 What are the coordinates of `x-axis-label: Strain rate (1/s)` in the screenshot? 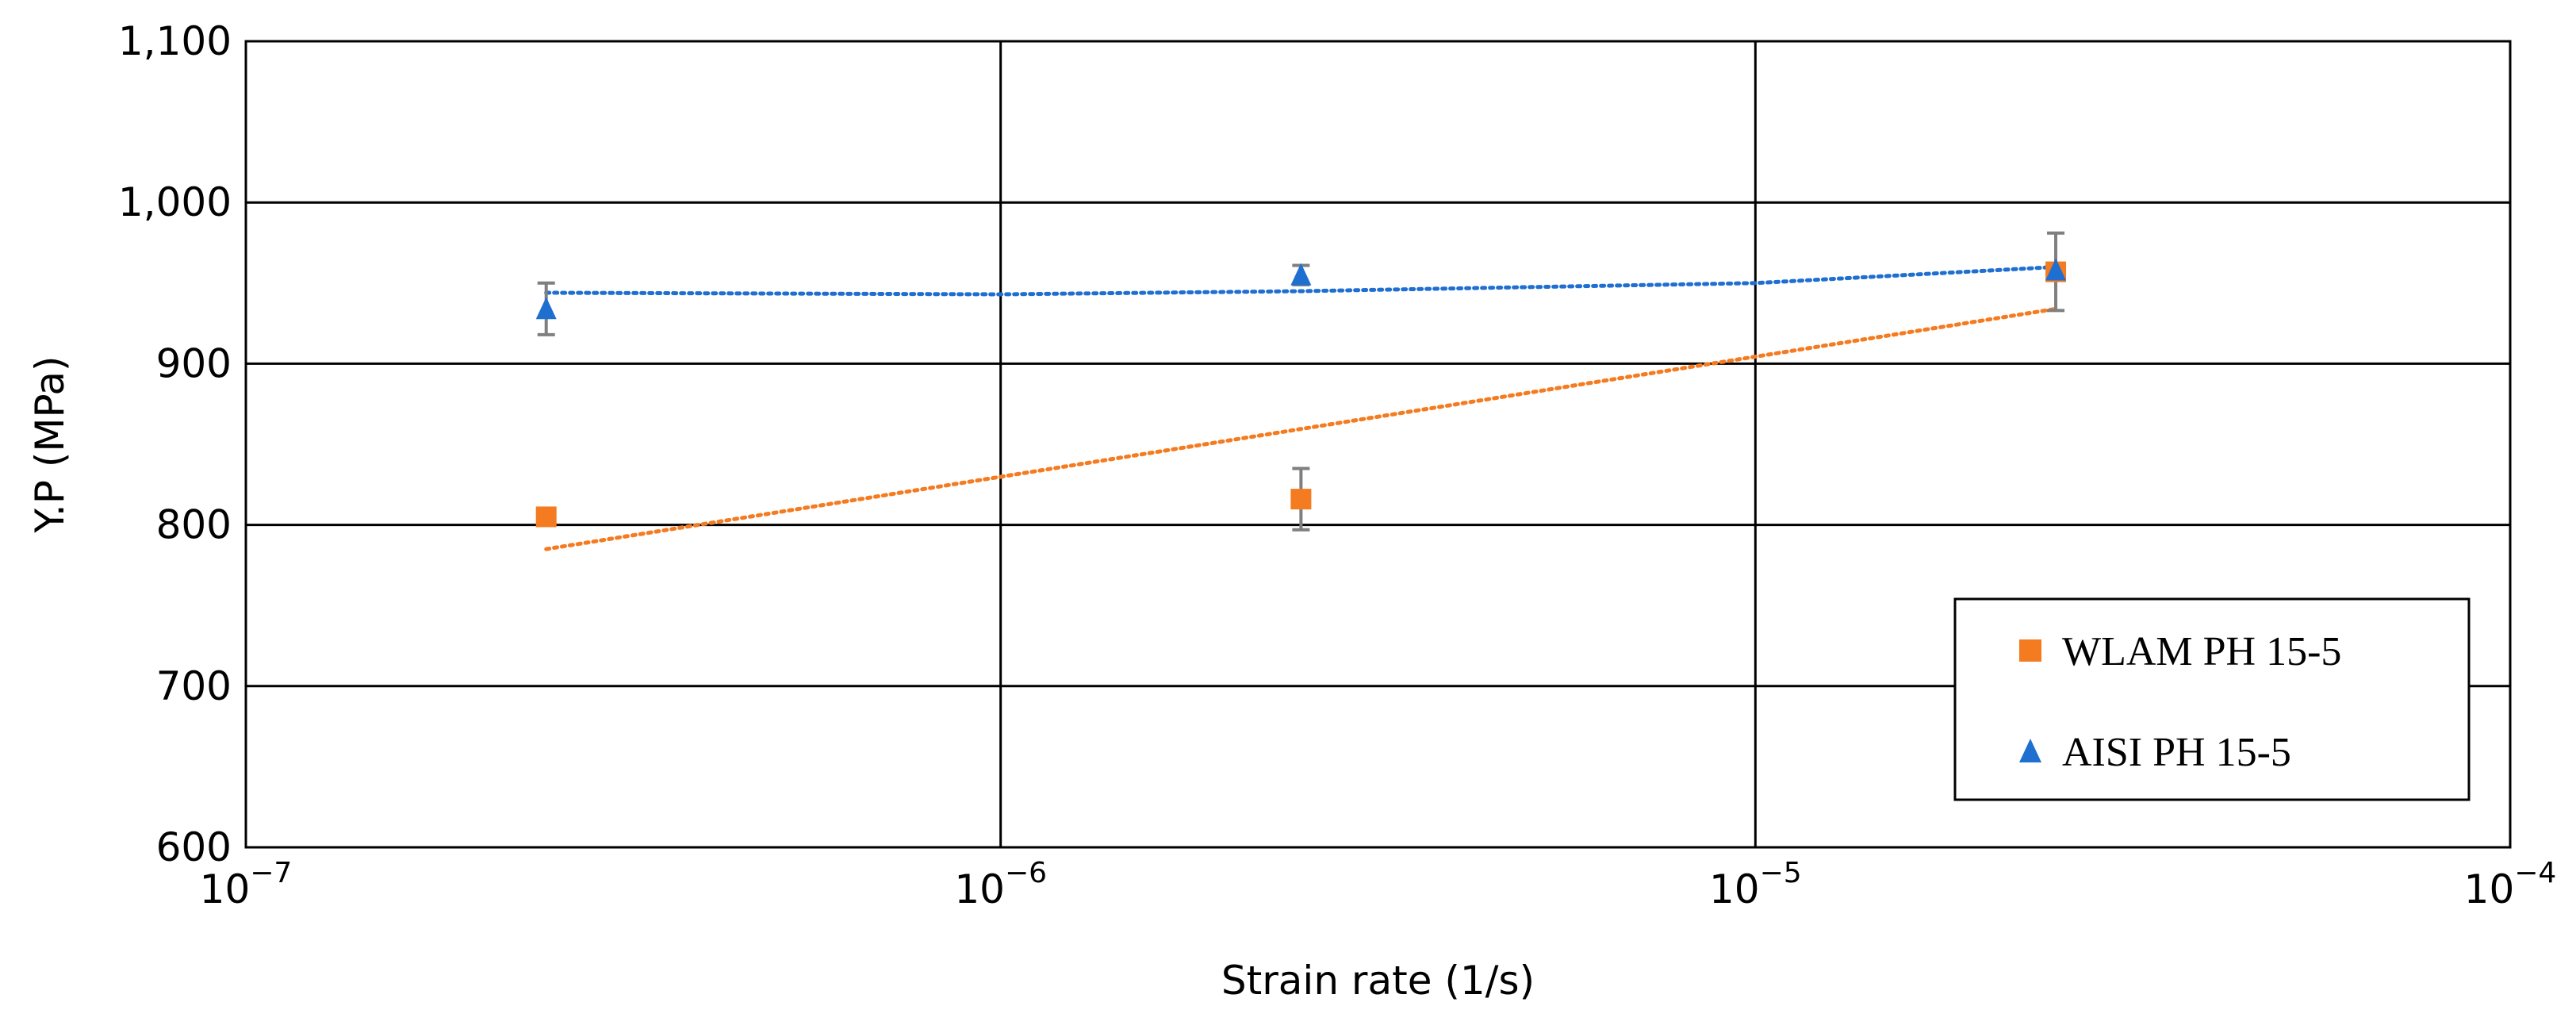 It's located at (1378, 981).